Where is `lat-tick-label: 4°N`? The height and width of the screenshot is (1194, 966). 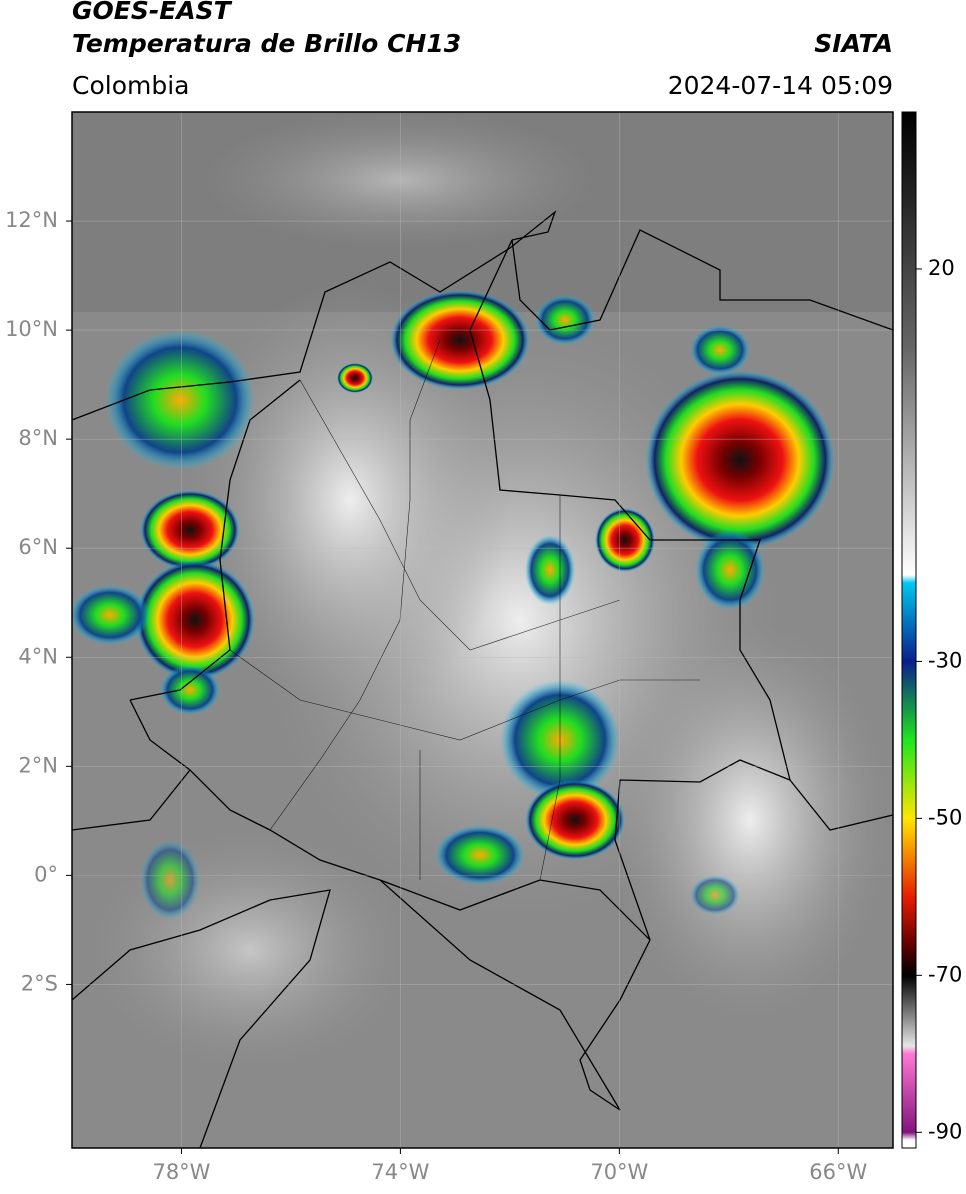
lat-tick-label: 4°N is located at coordinates (38, 656).